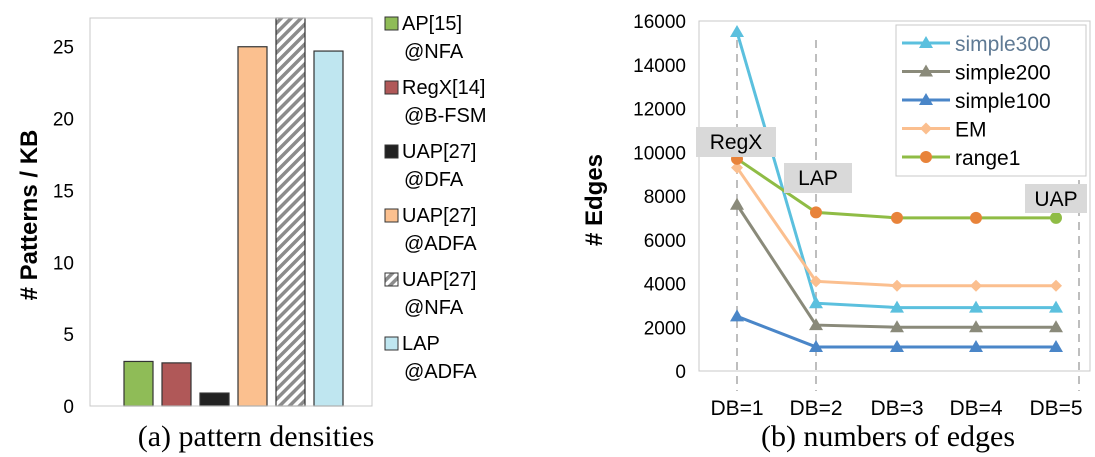 This screenshot has width=1095, height=457. I want to click on bar-chart-yticks: 0 5 10 15 20 25, so click(63, 228).